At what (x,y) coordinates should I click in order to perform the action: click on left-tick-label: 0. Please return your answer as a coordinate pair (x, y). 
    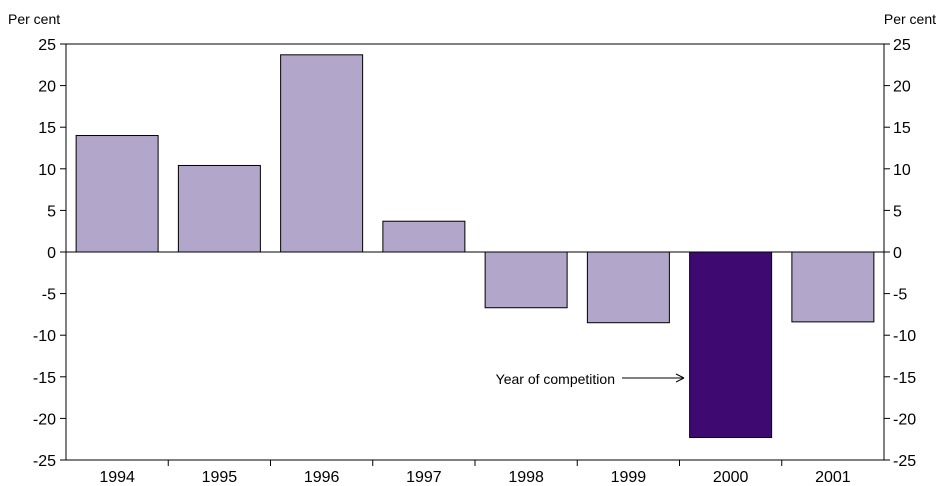
    Looking at the image, I should click on (51, 253).